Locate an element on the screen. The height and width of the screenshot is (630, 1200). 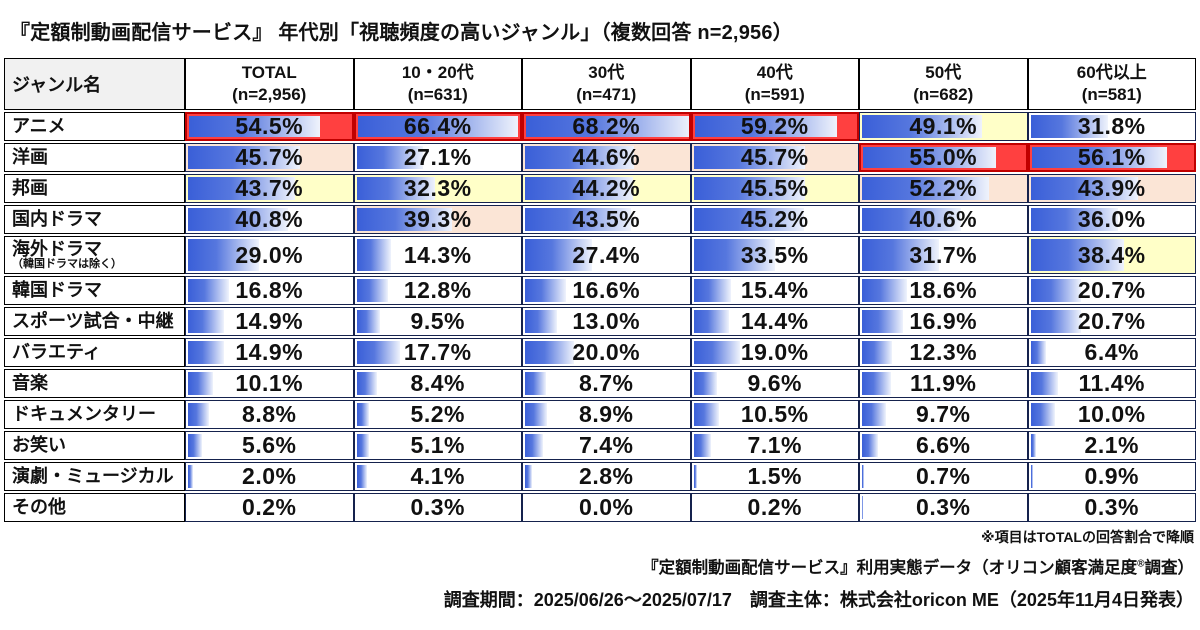
value-label: 10.1% is located at coordinates (269, 383).